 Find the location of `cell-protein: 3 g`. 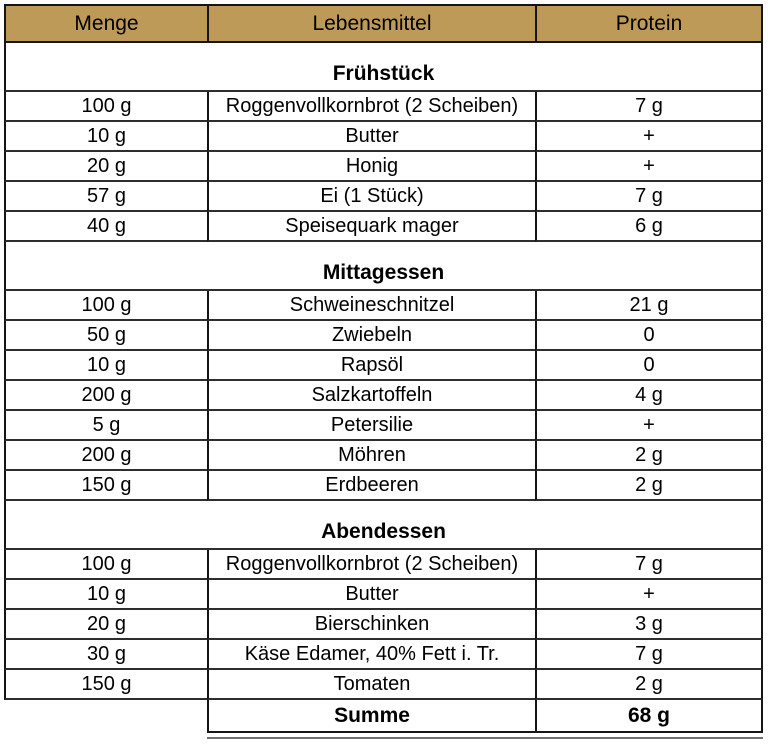

cell-protein: 3 g is located at coordinates (649, 625).